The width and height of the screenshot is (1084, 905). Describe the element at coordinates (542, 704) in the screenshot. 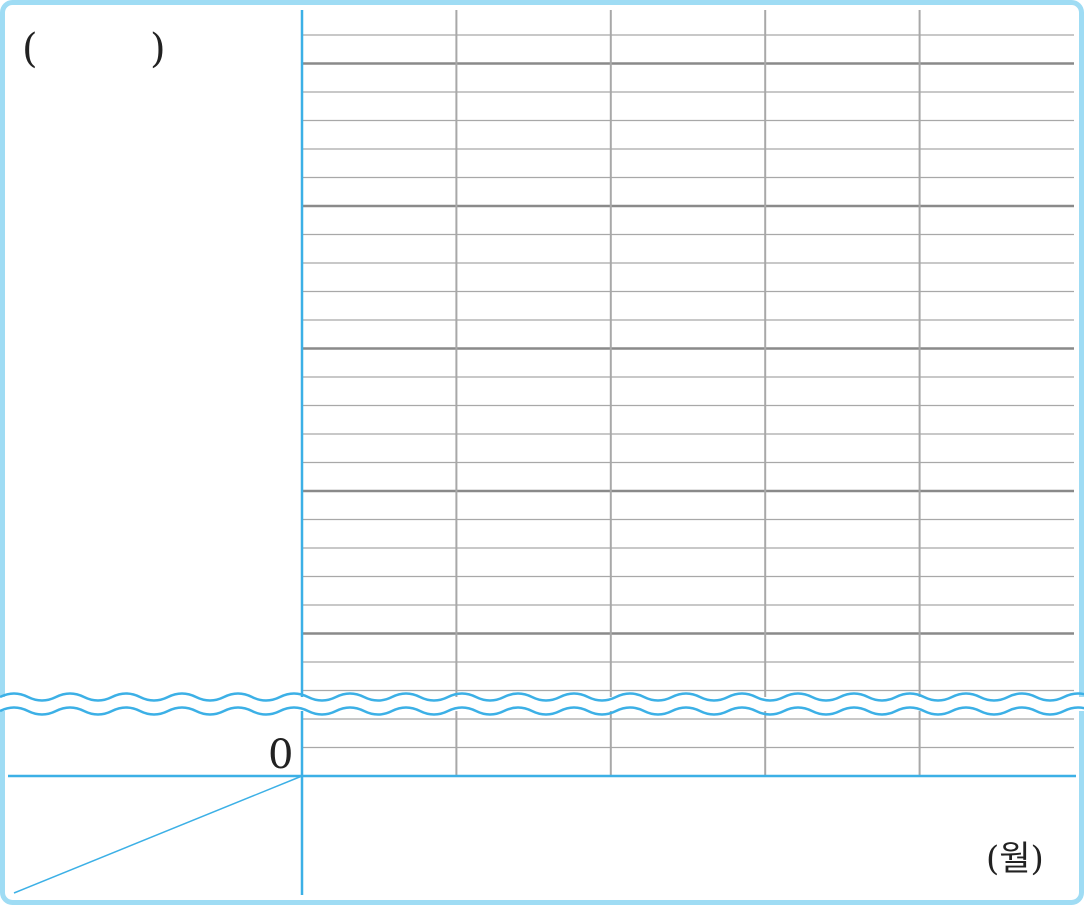

I see `axis-break-mark` at that location.